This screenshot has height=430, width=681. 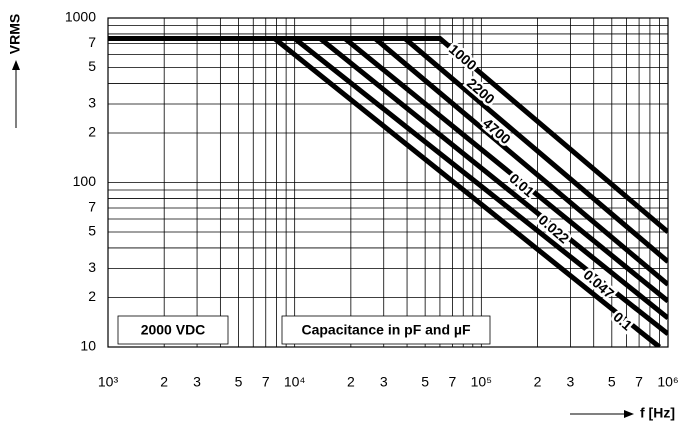 What do you see at coordinates (88, 346) in the screenshot?
I see `y-tick-label: 10` at bounding box center [88, 346].